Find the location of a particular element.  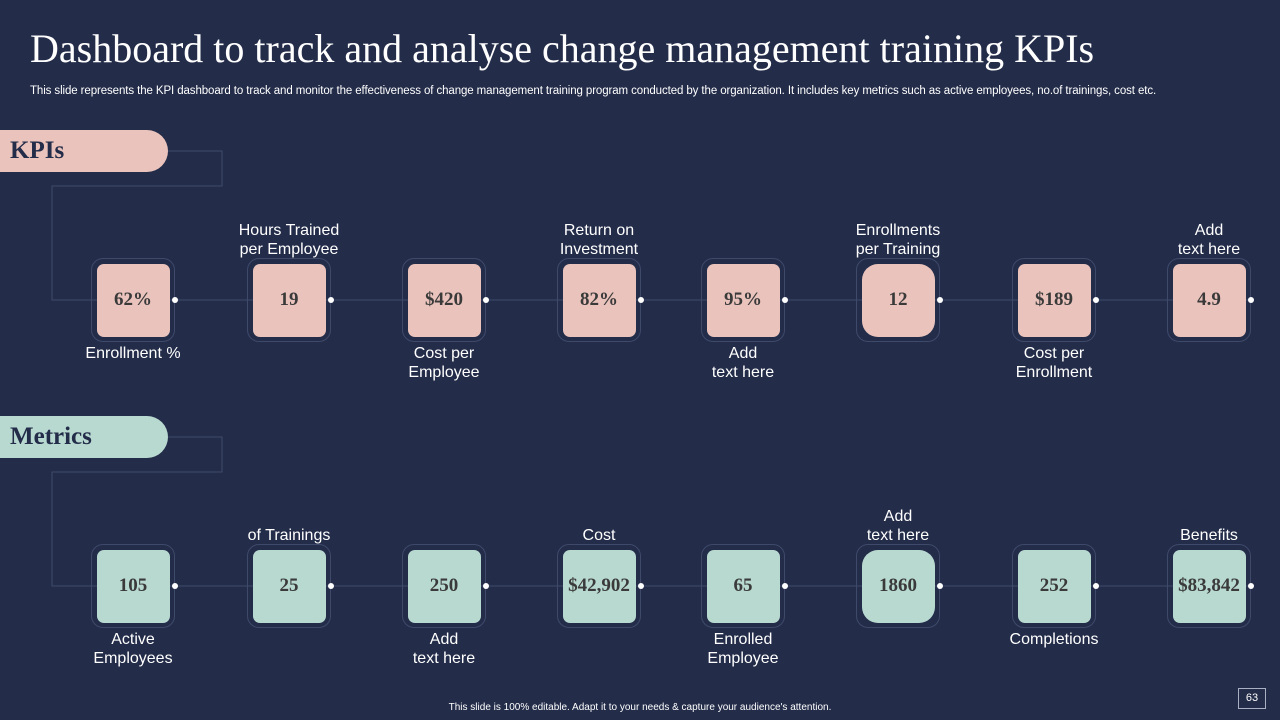

kpi-card-label: Enrollments per Training is located at coordinates (898, 240).